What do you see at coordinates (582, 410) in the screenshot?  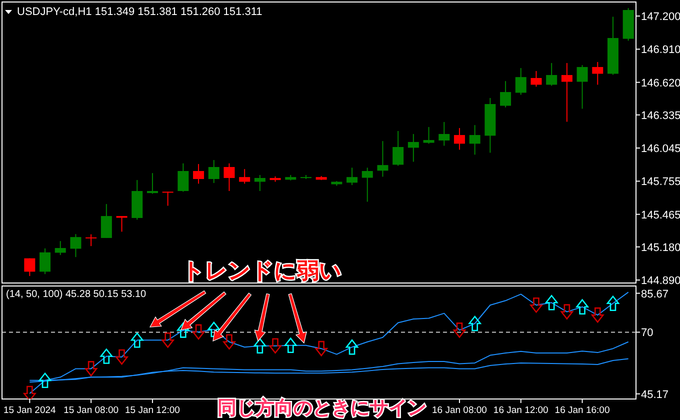 I see `x-tick-label: 16 Jan 16:00` at bounding box center [582, 410].